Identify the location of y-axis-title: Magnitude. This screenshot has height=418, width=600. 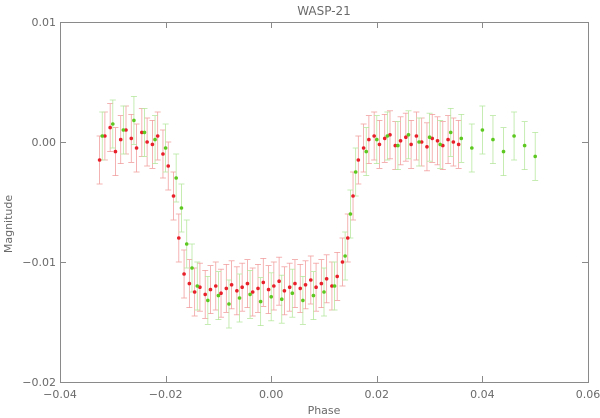
(8, 224).